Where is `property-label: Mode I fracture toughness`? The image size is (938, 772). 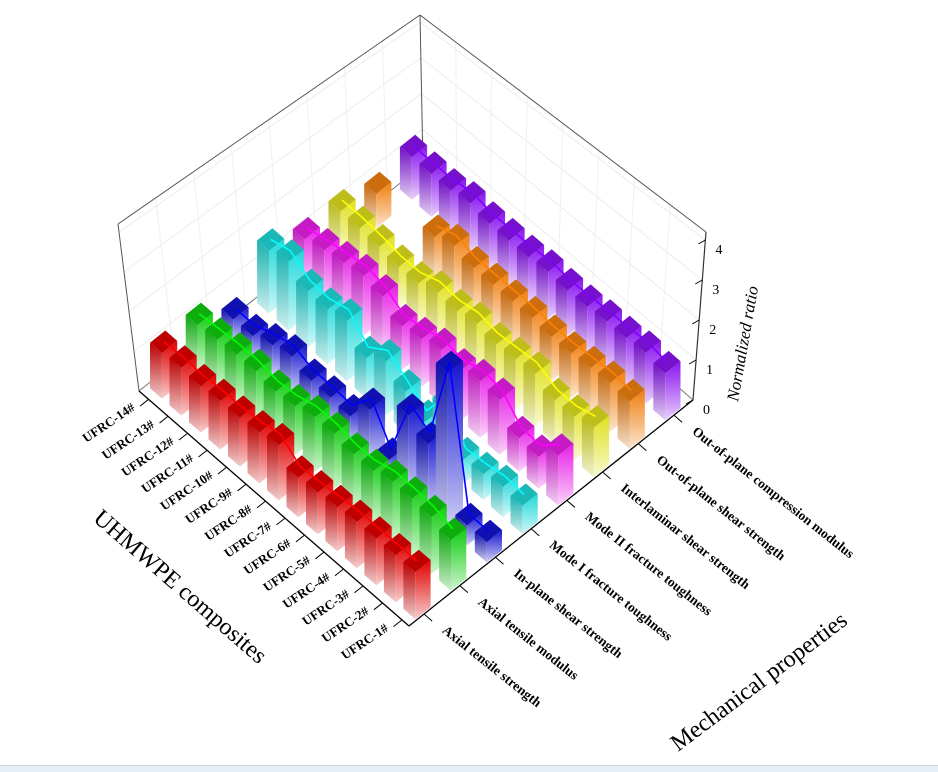 property-label: Mode I fracture toughness is located at coordinates (611, 590).